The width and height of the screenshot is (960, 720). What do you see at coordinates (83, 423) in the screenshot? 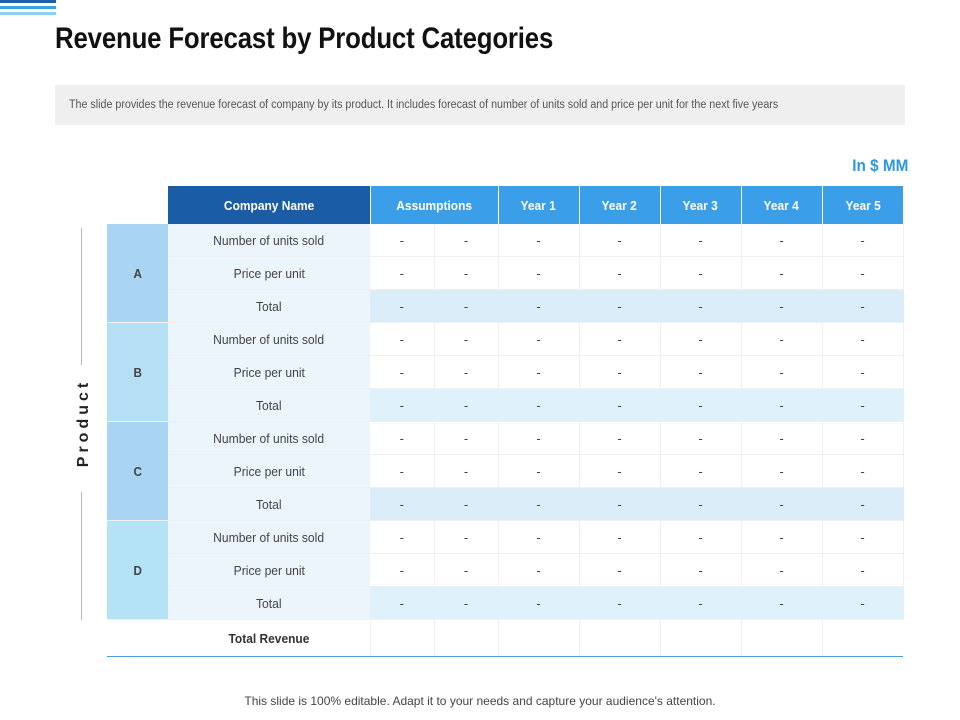
I see `product-axis-label: Product` at bounding box center [83, 423].